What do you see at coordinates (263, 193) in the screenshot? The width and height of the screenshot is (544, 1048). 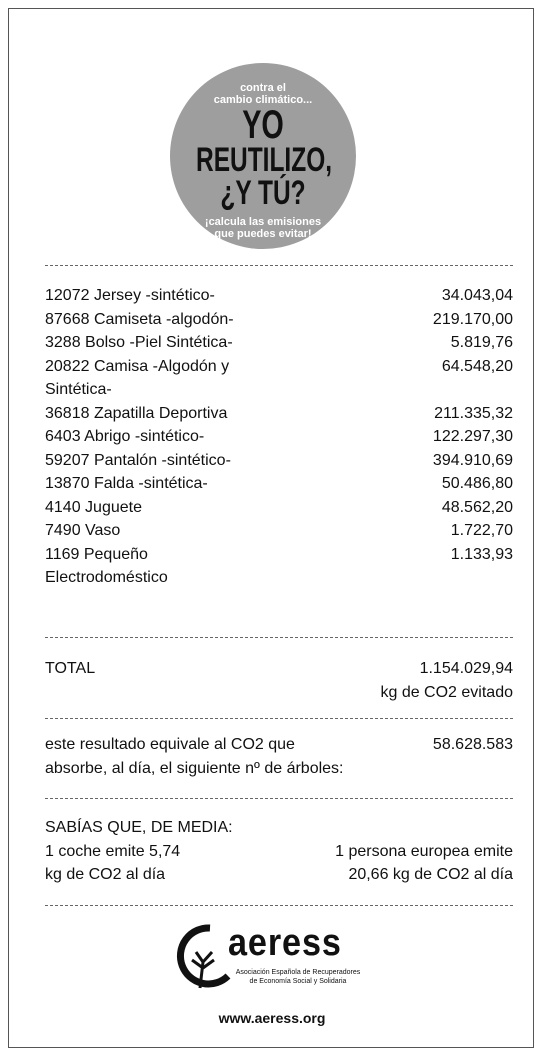 I see `badge-headline: ¿Y TÚ?` at bounding box center [263, 193].